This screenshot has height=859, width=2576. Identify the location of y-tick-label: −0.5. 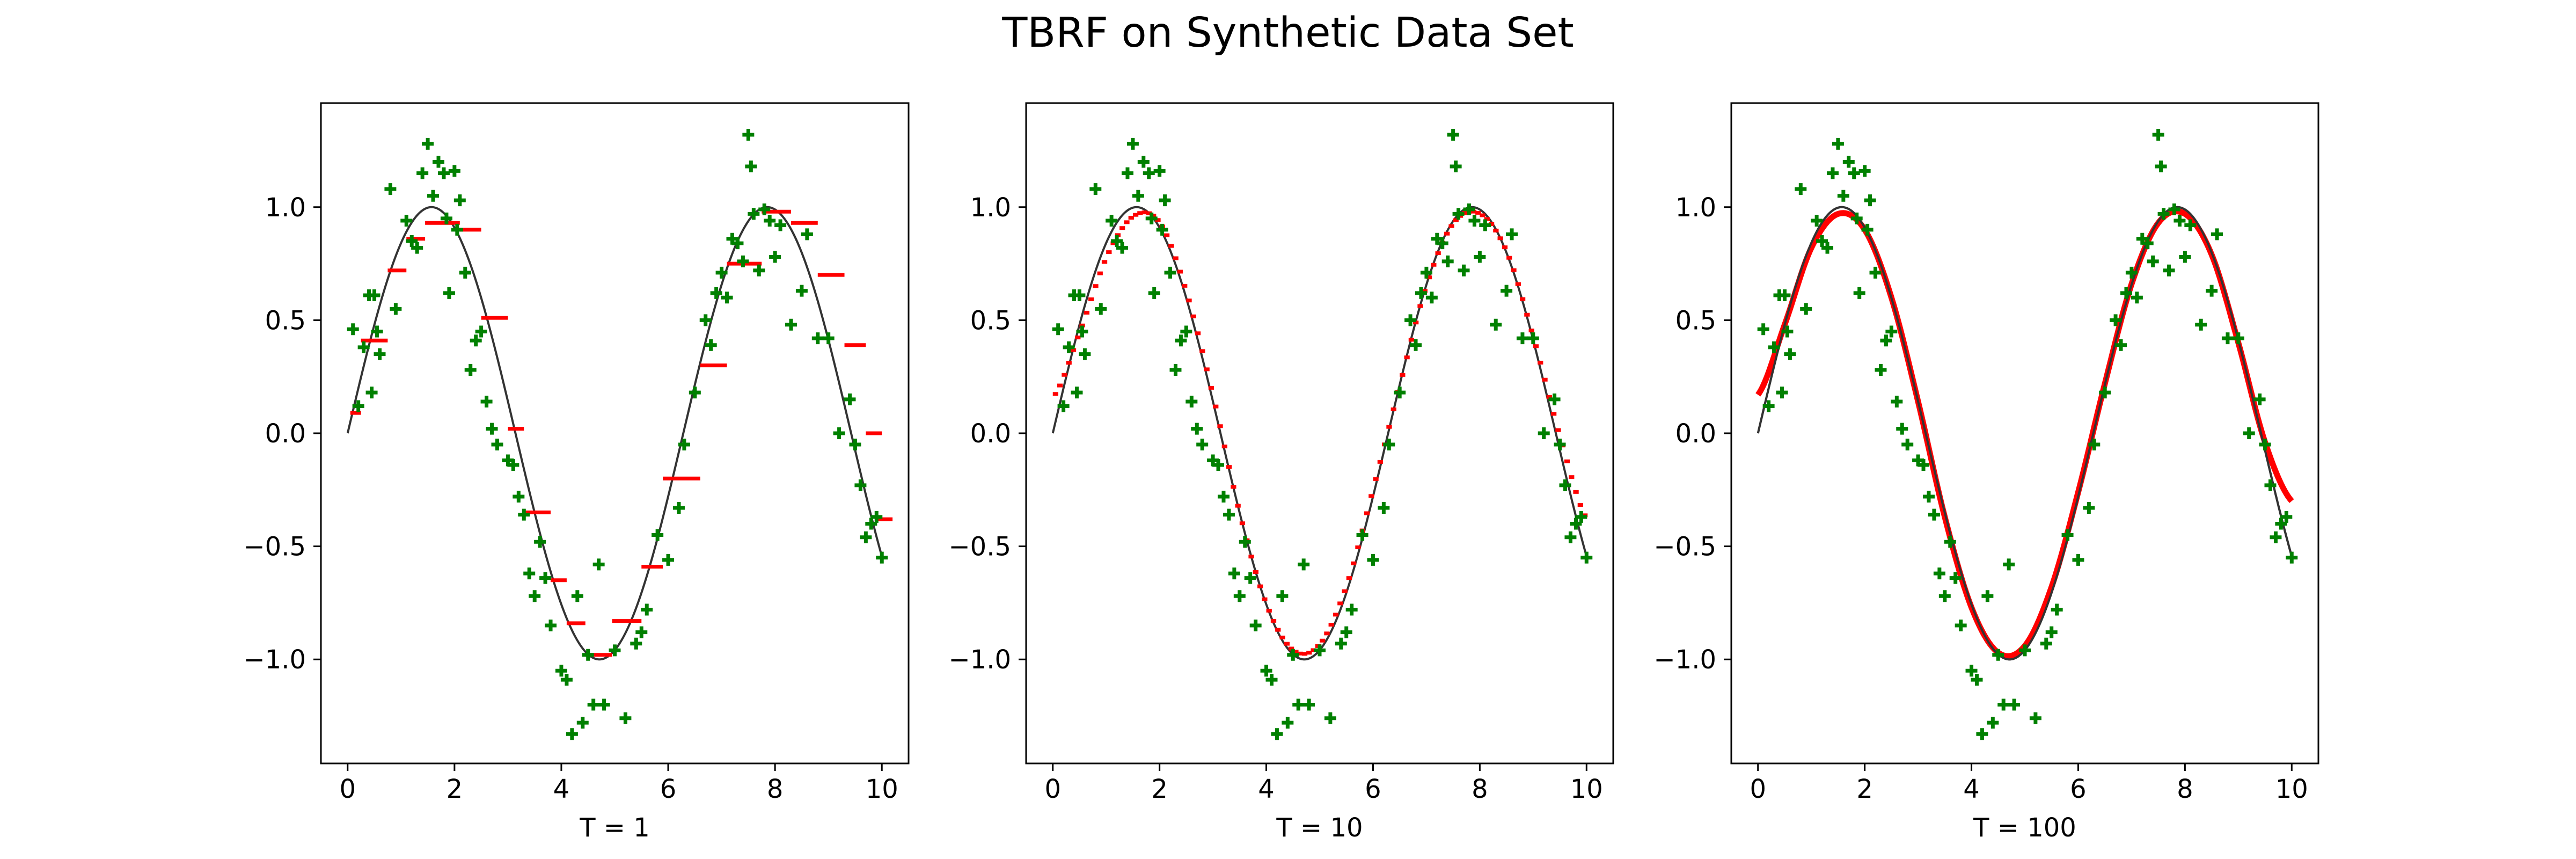
(274, 547).